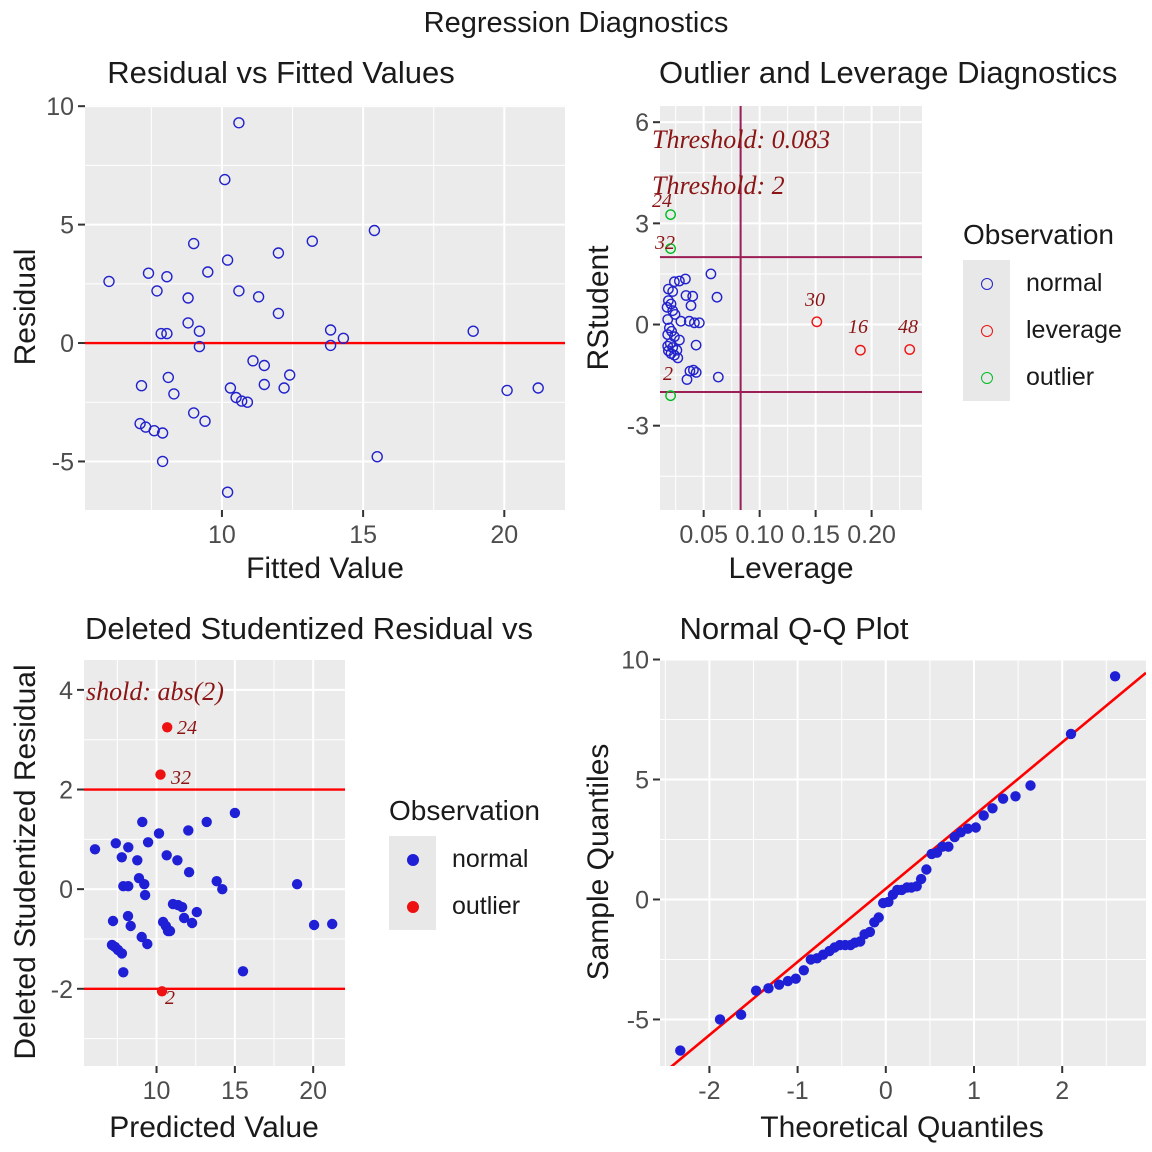 Image resolution: width=1152 pixels, height=1152 pixels. What do you see at coordinates (155, 691) in the screenshot?
I see `annotation-text: shold: abs(2)` at bounding box center [155, 691].